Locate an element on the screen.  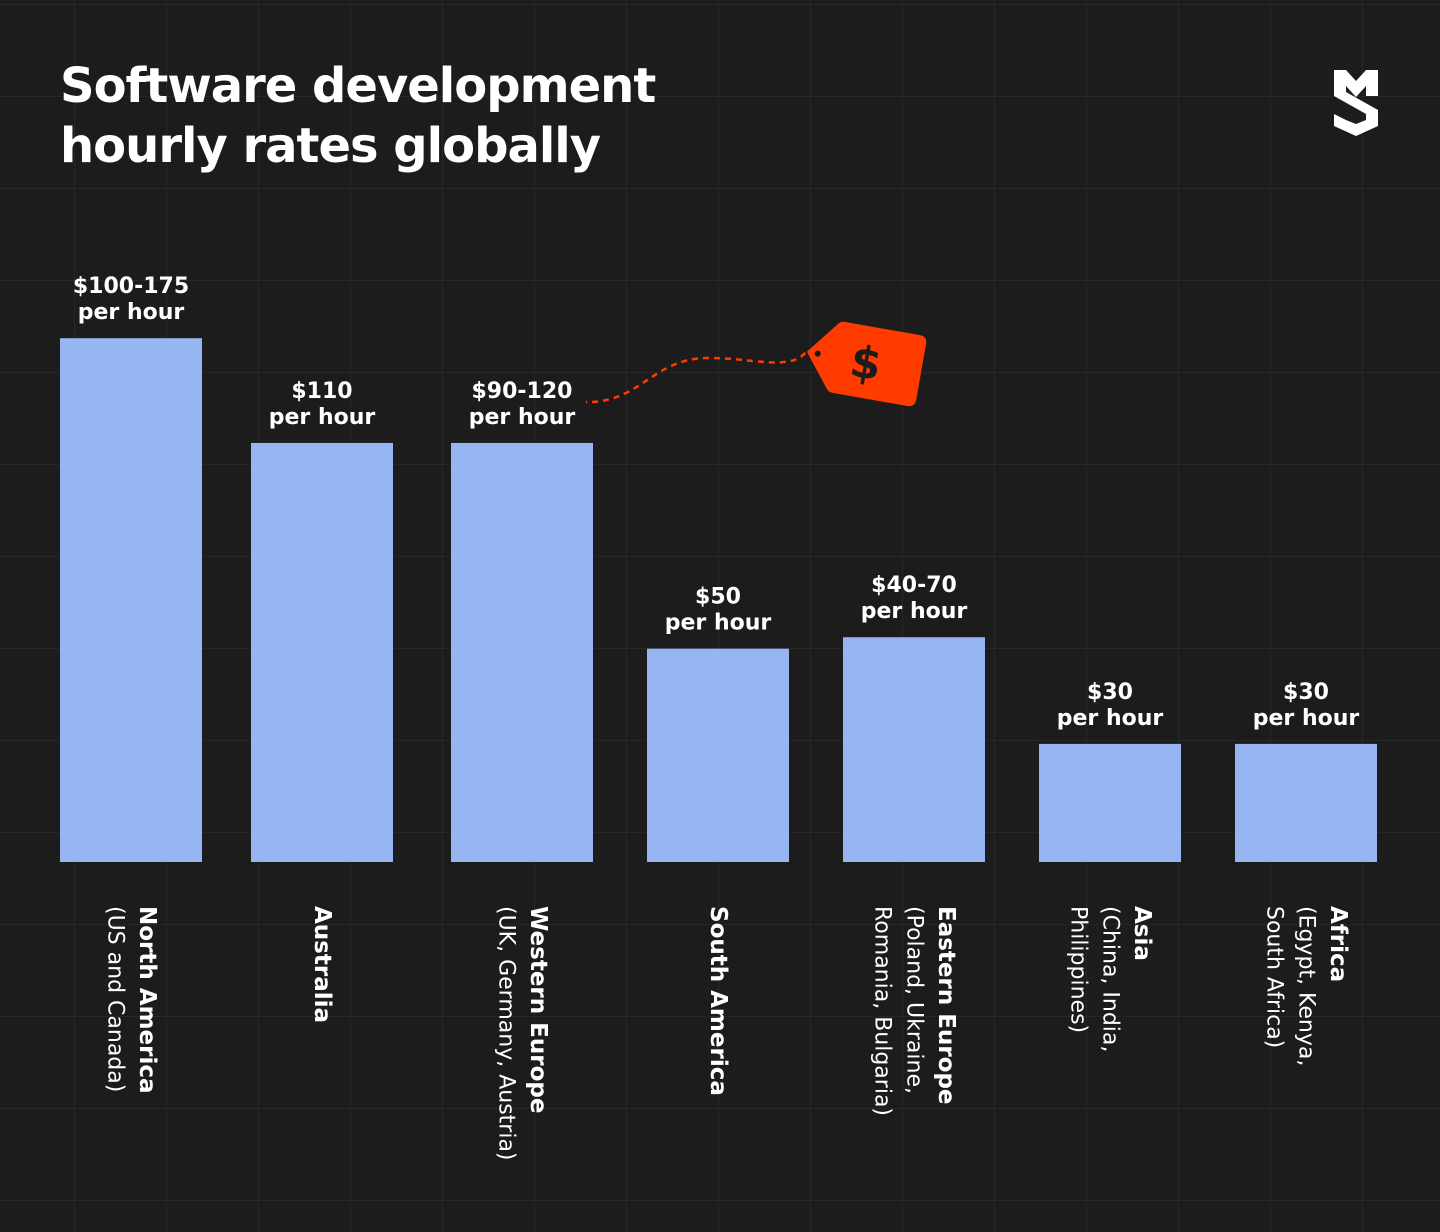
category-sublabel: Philippines) is located at coordinates (1078, 969).